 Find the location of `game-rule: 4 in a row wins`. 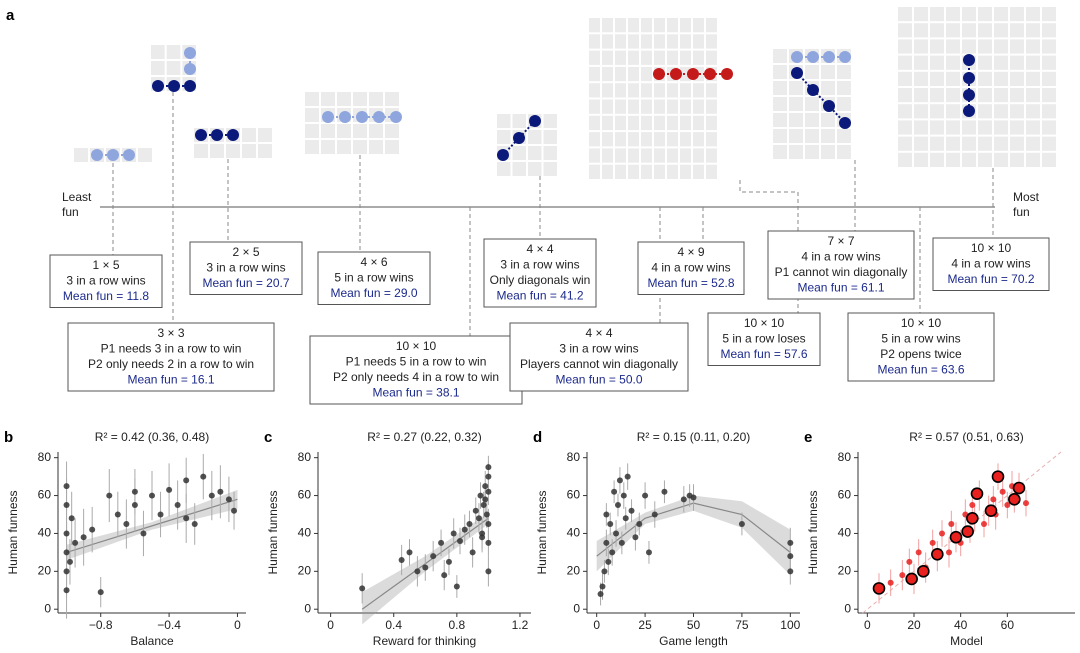

game-rule: 4 in a row wins is located at coordinates (690, 268).